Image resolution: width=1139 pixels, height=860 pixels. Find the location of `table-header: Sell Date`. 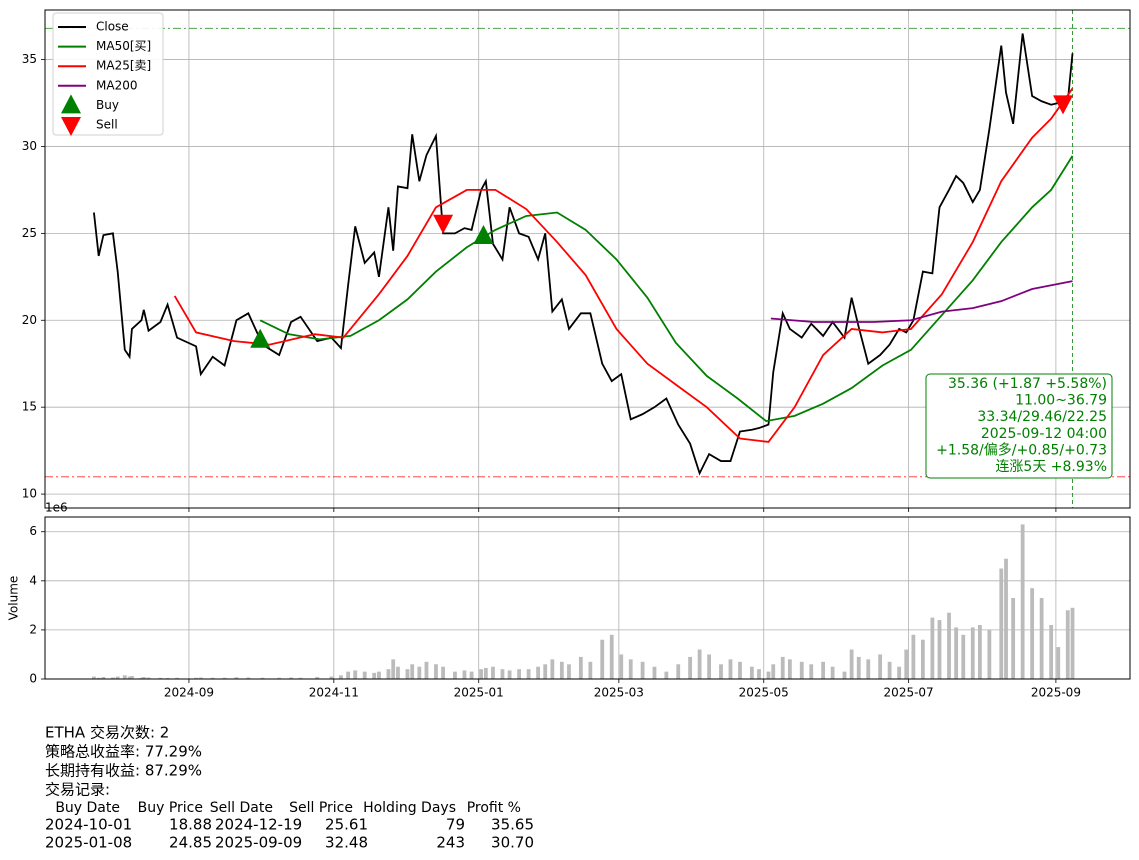

table-header: Sell Date is located at coordinates (241, 808).